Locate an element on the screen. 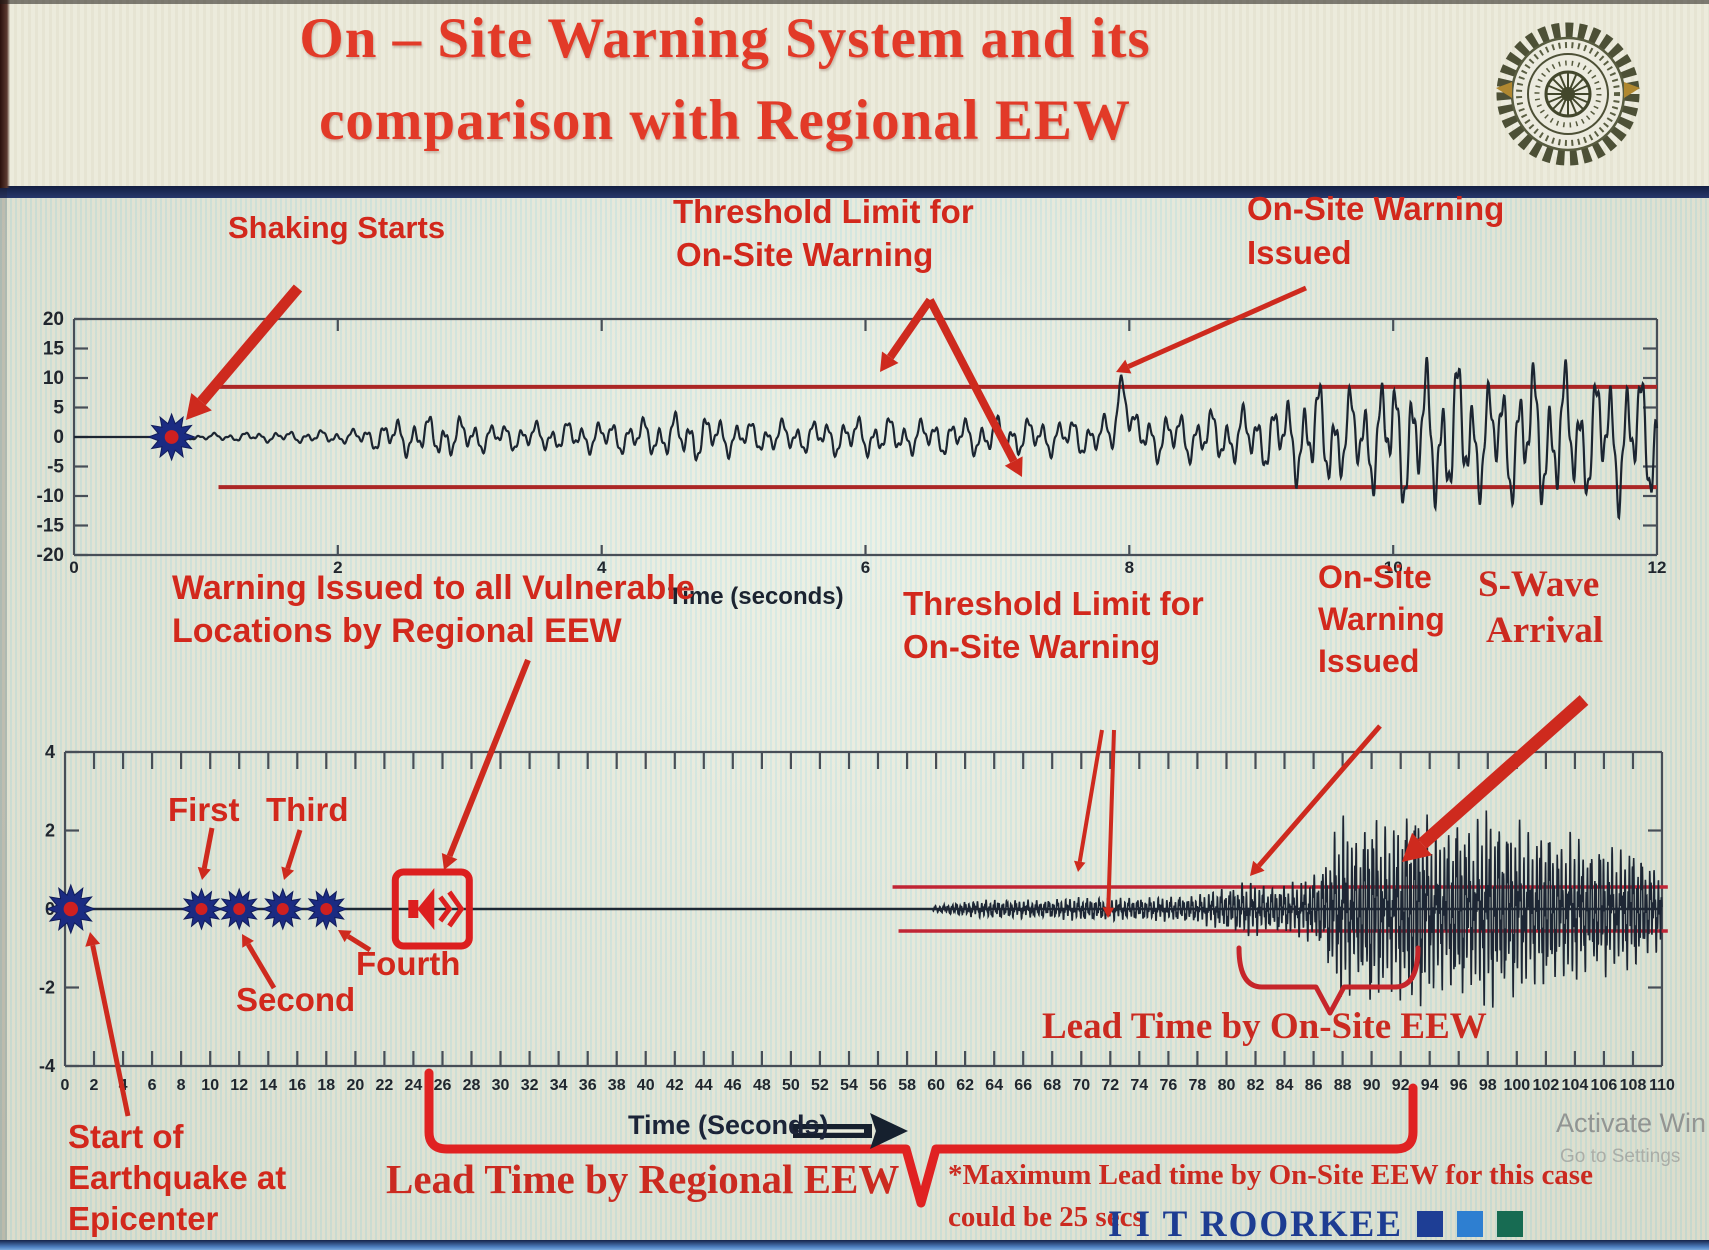 This screenshot has width=1709, height=1250. station-trigger-marker-epicenter is located at coordinates (71, 909).